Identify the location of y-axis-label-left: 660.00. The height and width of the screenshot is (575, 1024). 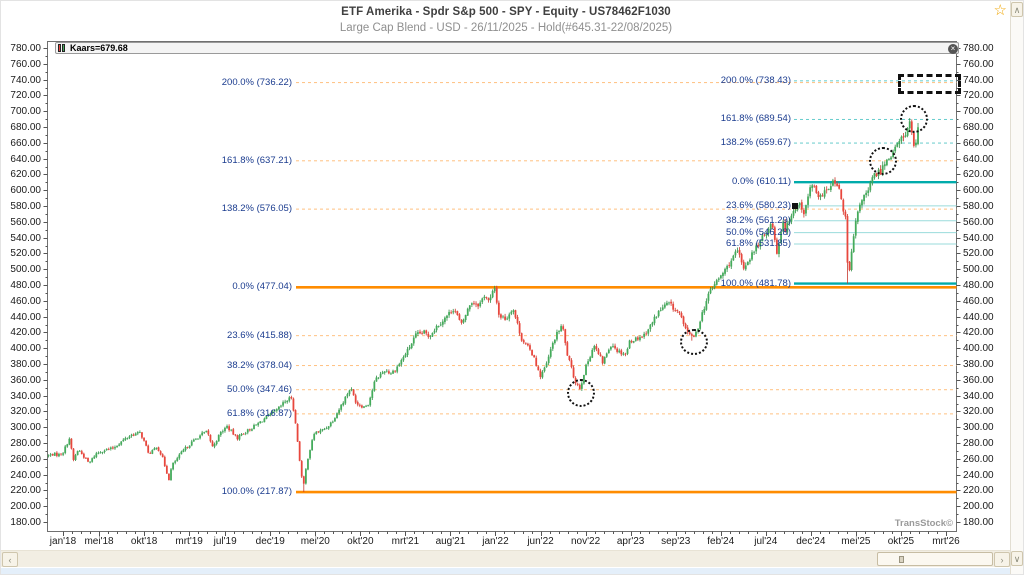
(25, 143).